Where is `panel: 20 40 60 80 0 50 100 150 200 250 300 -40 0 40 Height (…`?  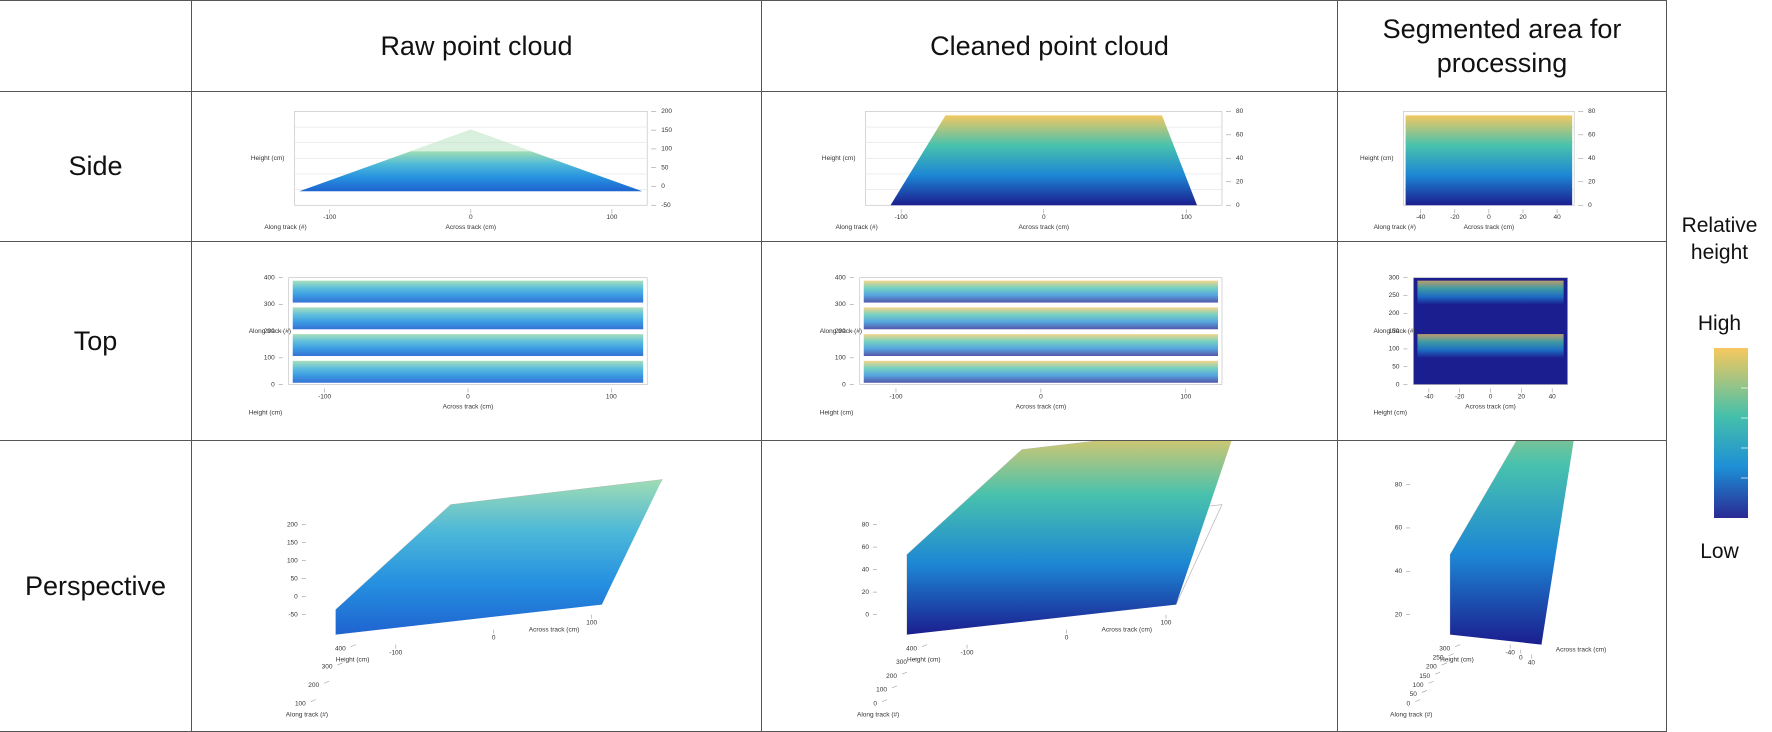
panel: 20 40 60 80 0 50 100 150 200 250 300 -40 0 40 Height (… is located at coordinates (1502, 586).